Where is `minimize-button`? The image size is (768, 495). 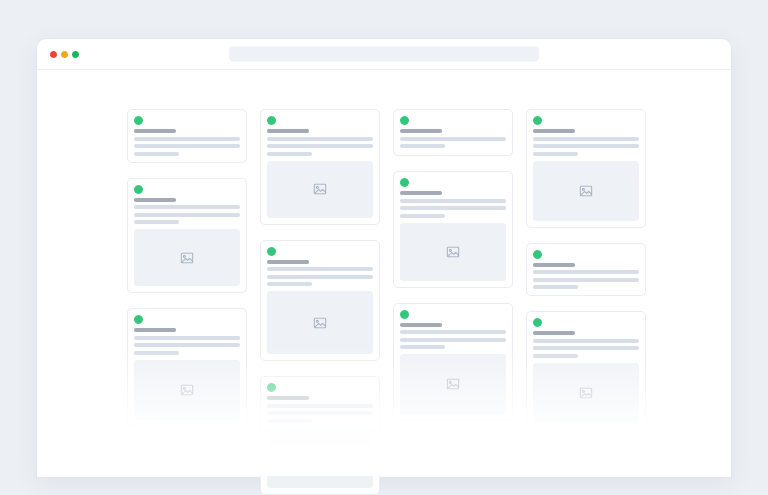 minimize-button is located at coordinates (64, 54).